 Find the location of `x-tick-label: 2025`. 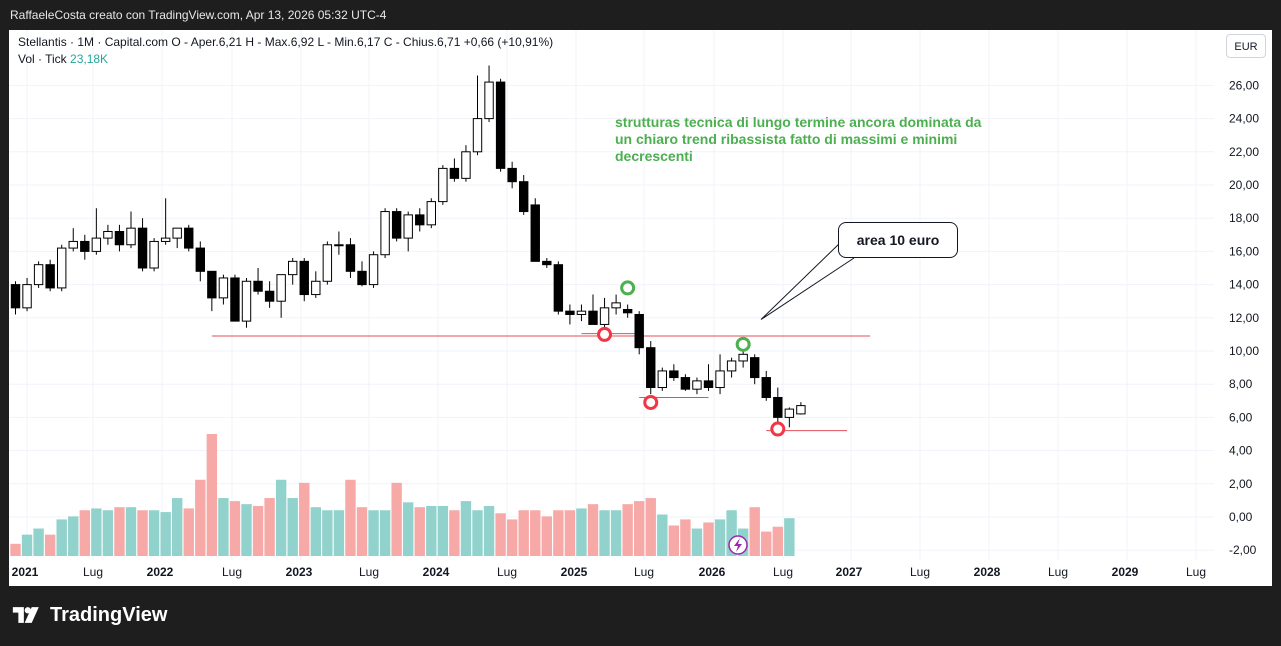

x-tick-label: 2025 is located at coordinates (574, 572).